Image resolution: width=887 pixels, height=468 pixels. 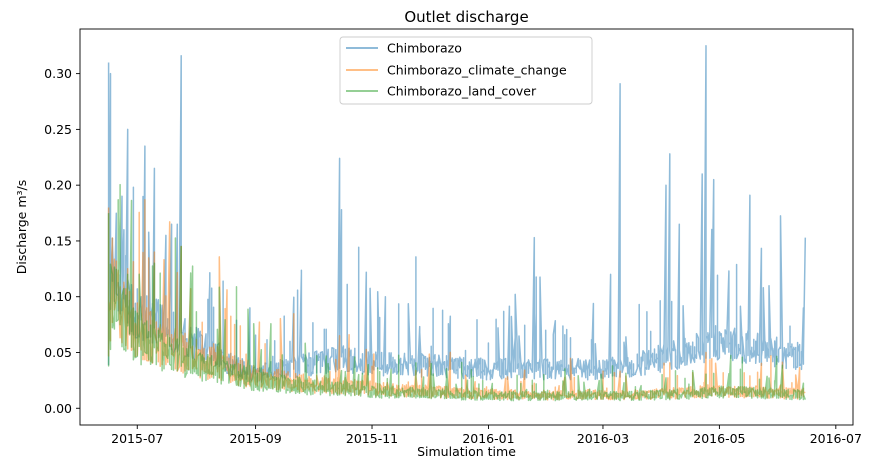 I want to click on legend-box, so click(x=466, y=70).